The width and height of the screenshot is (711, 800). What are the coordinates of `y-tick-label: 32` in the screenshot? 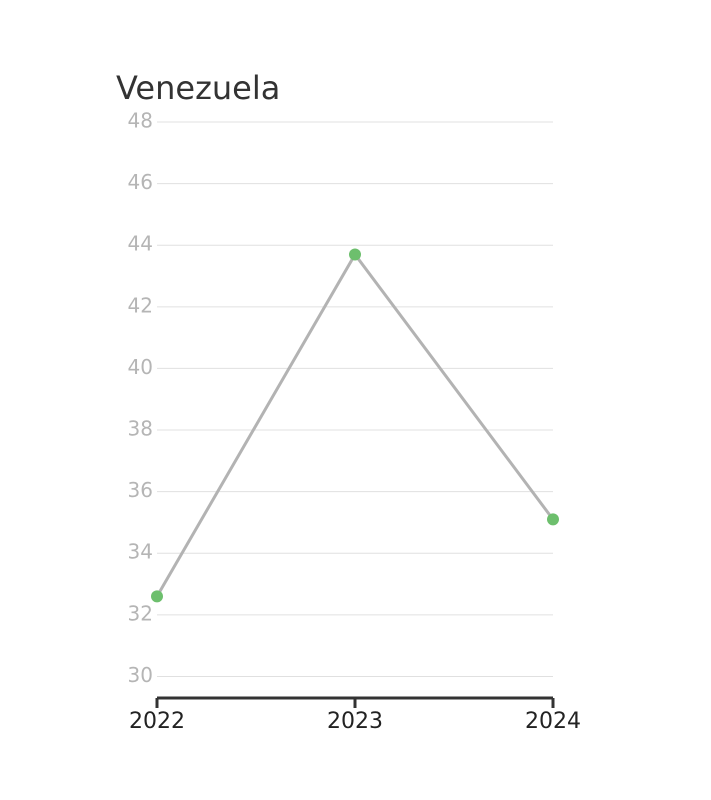 It's located at (140, 613).